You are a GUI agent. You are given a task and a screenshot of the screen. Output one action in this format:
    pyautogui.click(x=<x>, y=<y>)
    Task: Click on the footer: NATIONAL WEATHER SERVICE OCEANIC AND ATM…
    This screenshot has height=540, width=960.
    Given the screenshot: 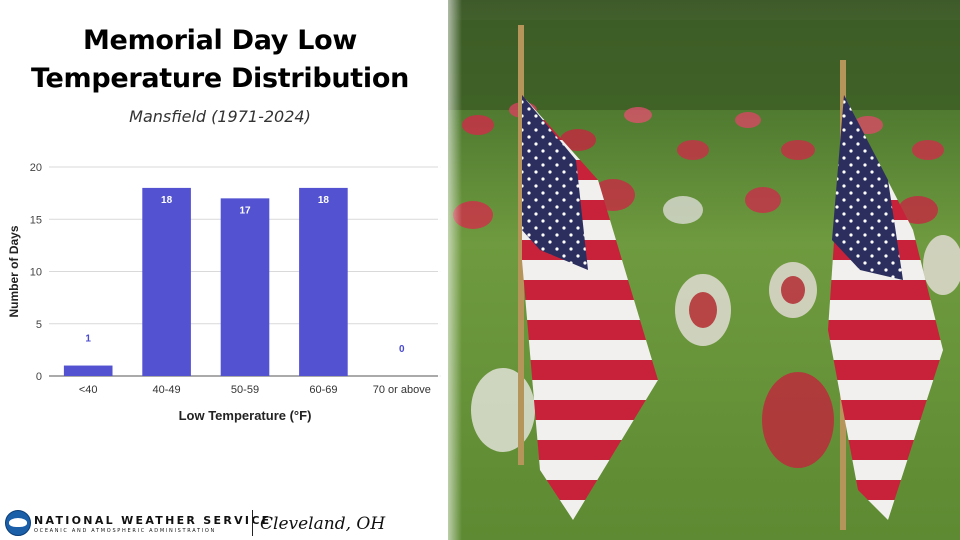 What is the action you would take?
    pyautogui.click(x=224, y=523)
    